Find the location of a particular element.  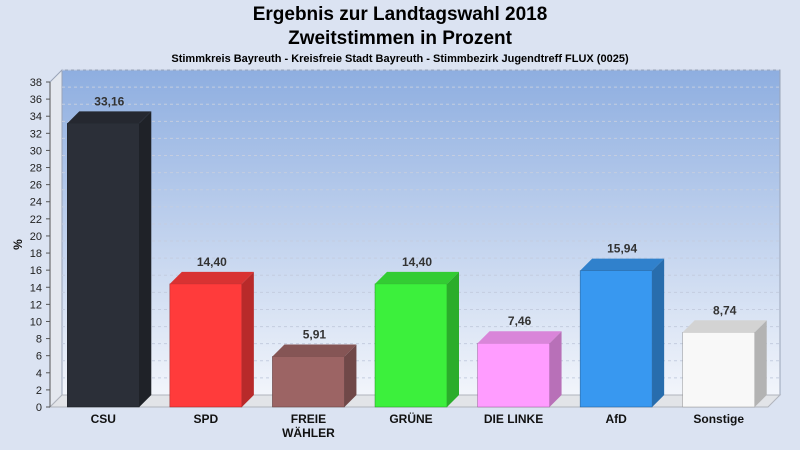

x-tick-label: DIE LINKE is located at coordinates (513, 419).